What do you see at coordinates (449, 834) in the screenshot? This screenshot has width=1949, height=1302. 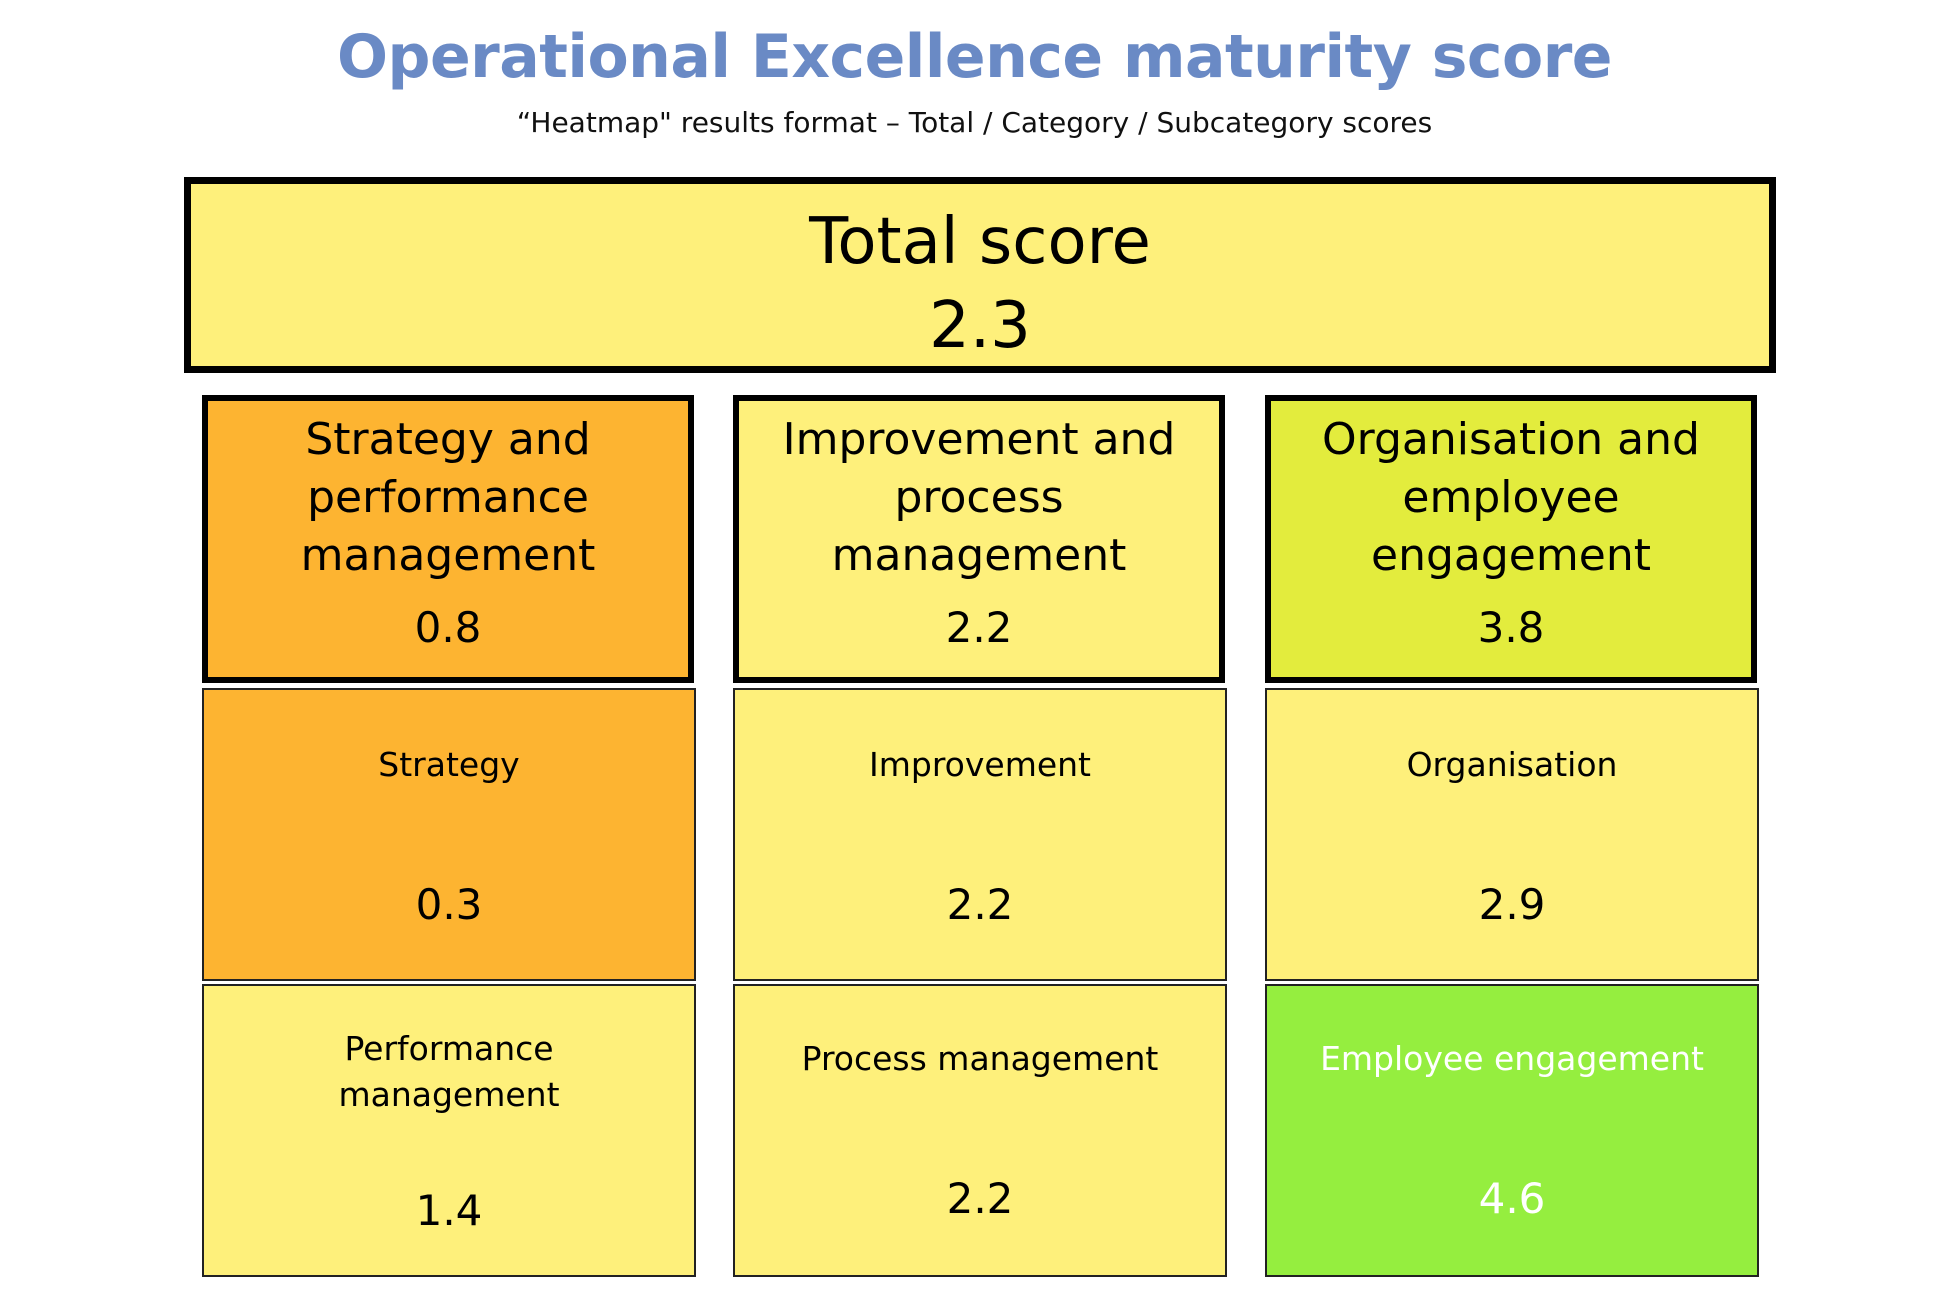 I see `subcategory-cell: Strategy 0.3` at bounding box center [449, 834].